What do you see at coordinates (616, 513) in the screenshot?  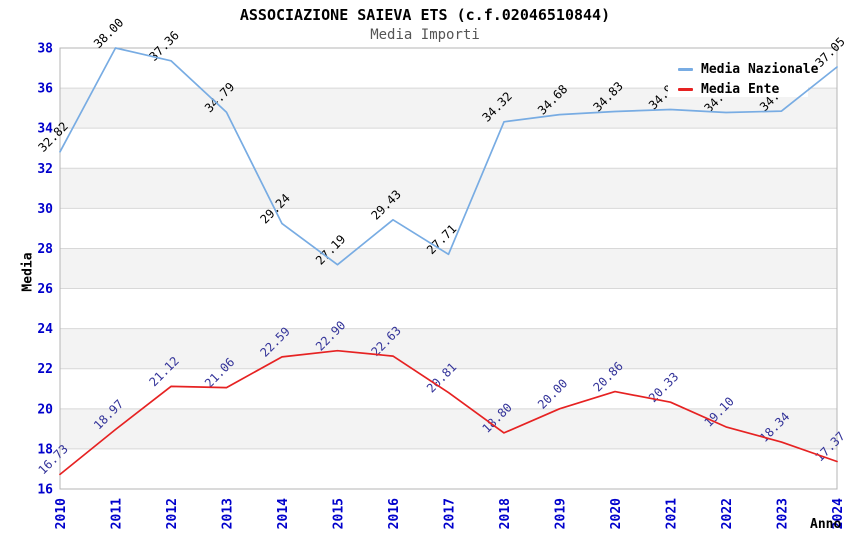 I see `x-tick-label: 2020` at bounding box center [616, 513].